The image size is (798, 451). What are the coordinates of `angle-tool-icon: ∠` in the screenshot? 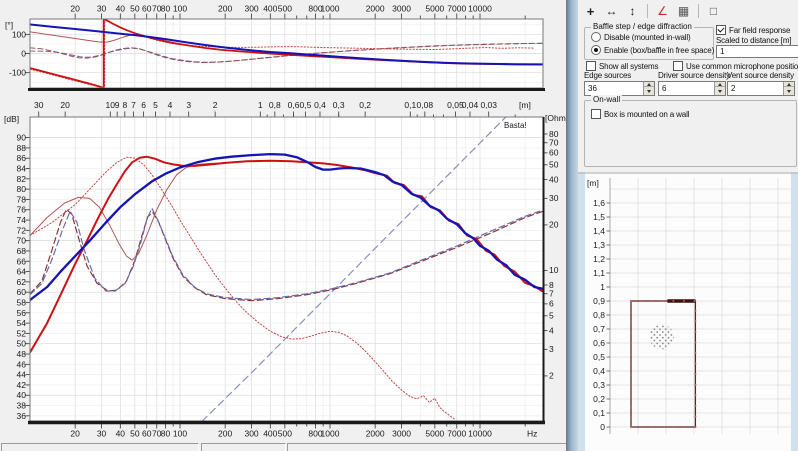 It's located at (662, 11).